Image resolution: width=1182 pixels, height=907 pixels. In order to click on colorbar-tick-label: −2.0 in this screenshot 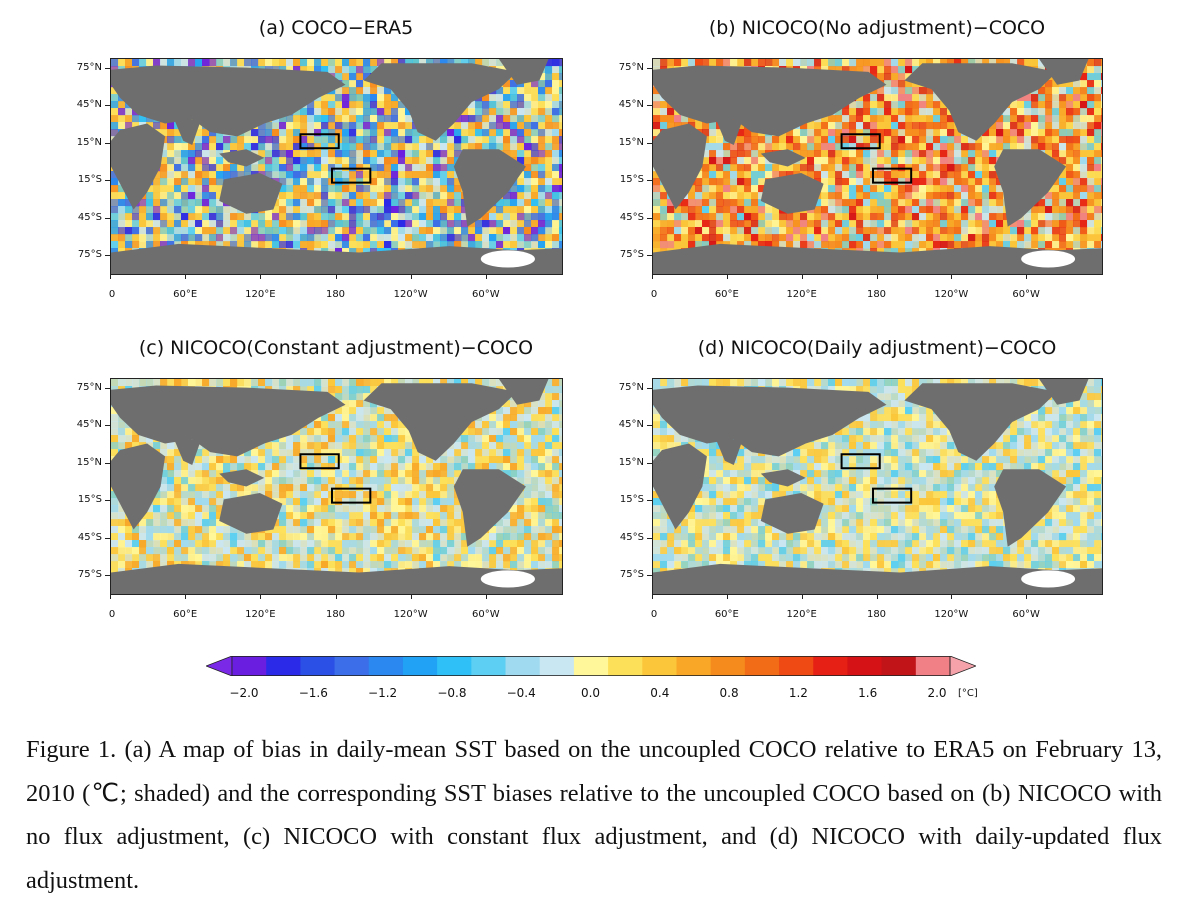, I will do `click(244, 693)`.